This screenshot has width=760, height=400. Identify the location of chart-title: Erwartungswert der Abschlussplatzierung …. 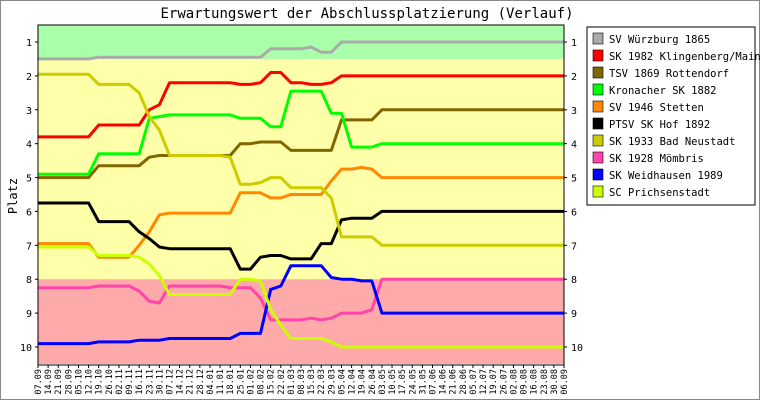
(366, 14).